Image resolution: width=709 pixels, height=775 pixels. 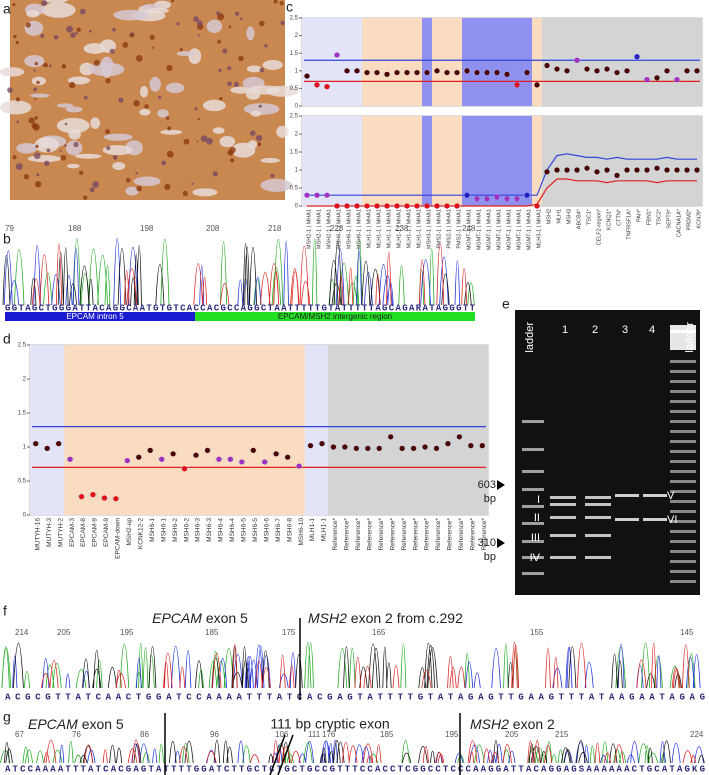 I want to click on position: 106, so click(x=282, y=734).